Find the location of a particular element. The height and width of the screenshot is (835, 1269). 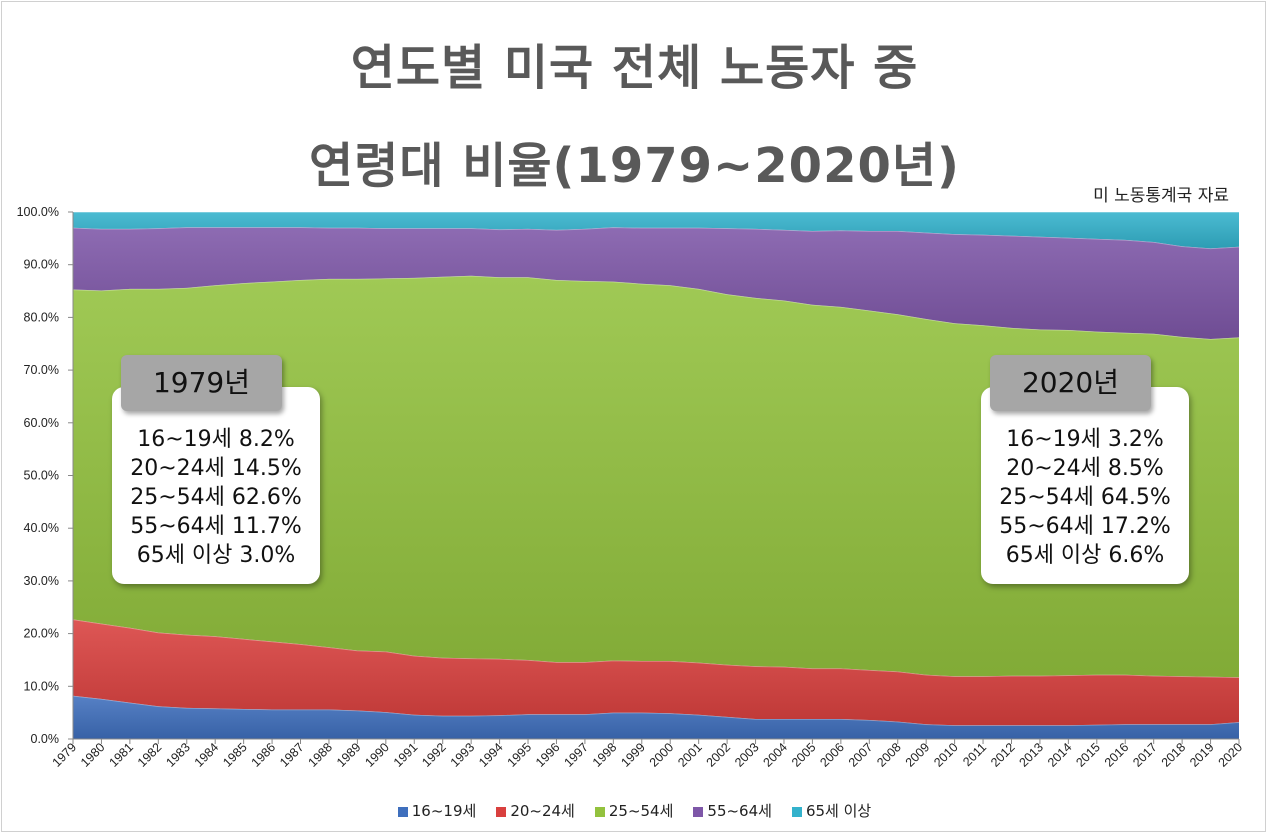

legend-label: 55~64세 is located at coordinates (739, 811).